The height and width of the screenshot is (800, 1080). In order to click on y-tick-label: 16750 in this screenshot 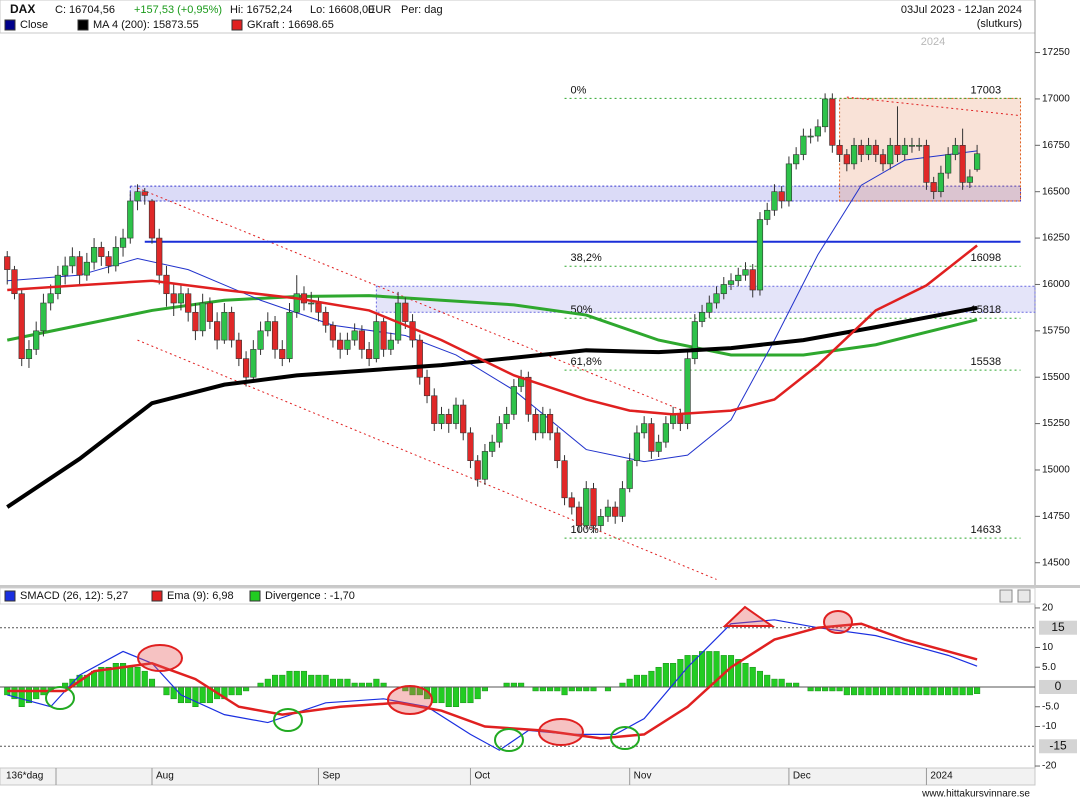, I will do `click(1056, 145)`.